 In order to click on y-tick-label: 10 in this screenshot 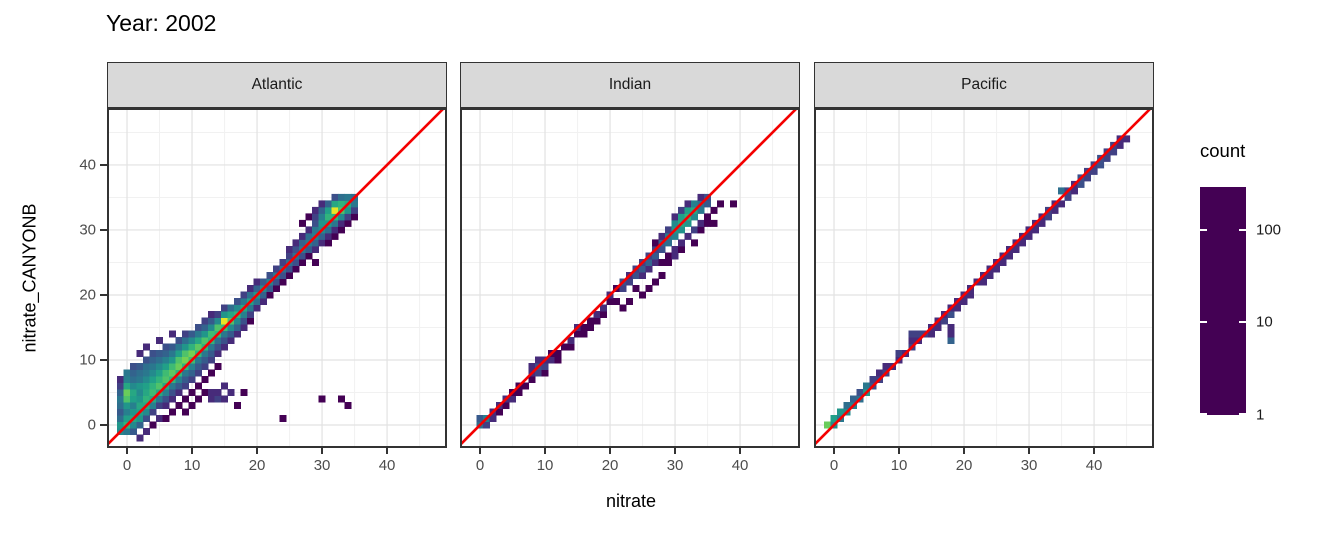, I will do `click(87, 360)`.